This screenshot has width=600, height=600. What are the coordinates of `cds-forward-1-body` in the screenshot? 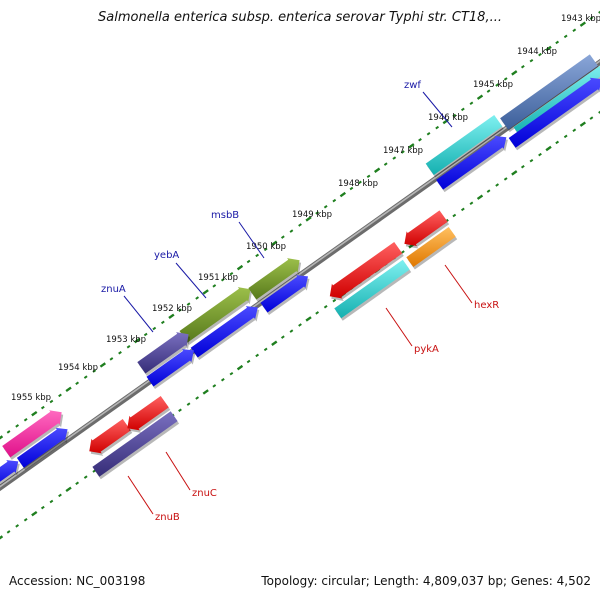 It's located at (554, 112).